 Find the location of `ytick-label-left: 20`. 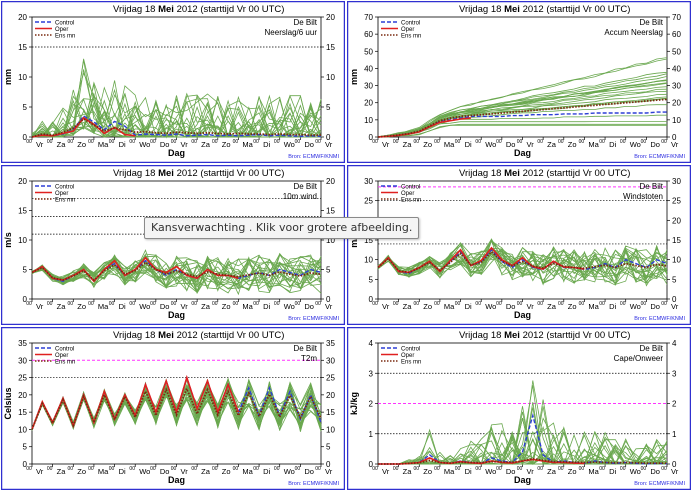

ytick-label-left: 20 is located at coordinates (22, 17).